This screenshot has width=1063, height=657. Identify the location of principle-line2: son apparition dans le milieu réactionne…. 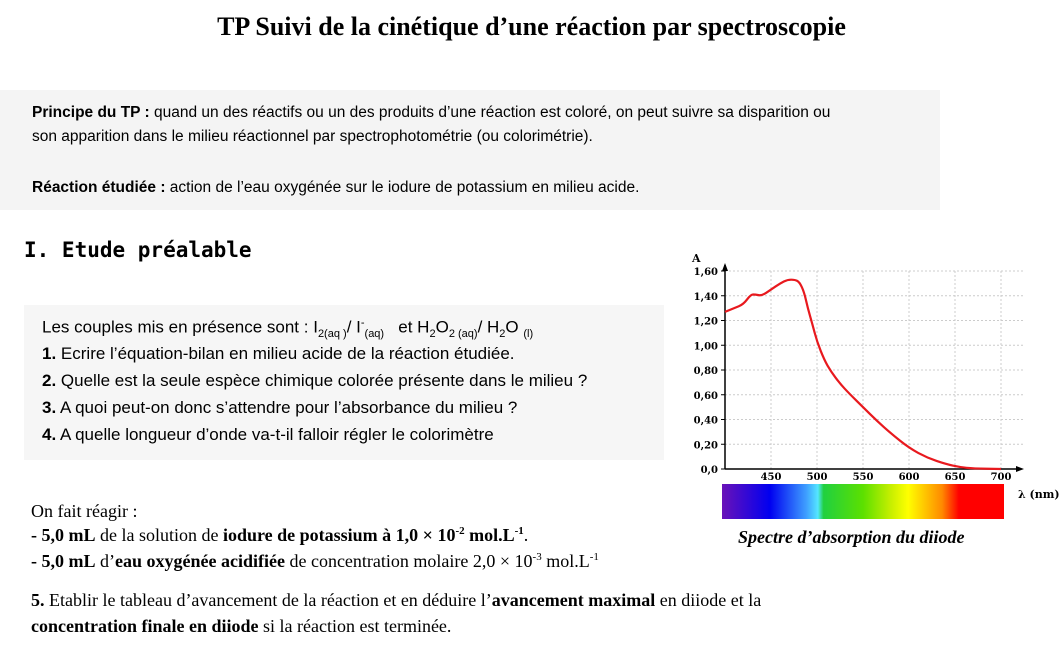
(312, 136).